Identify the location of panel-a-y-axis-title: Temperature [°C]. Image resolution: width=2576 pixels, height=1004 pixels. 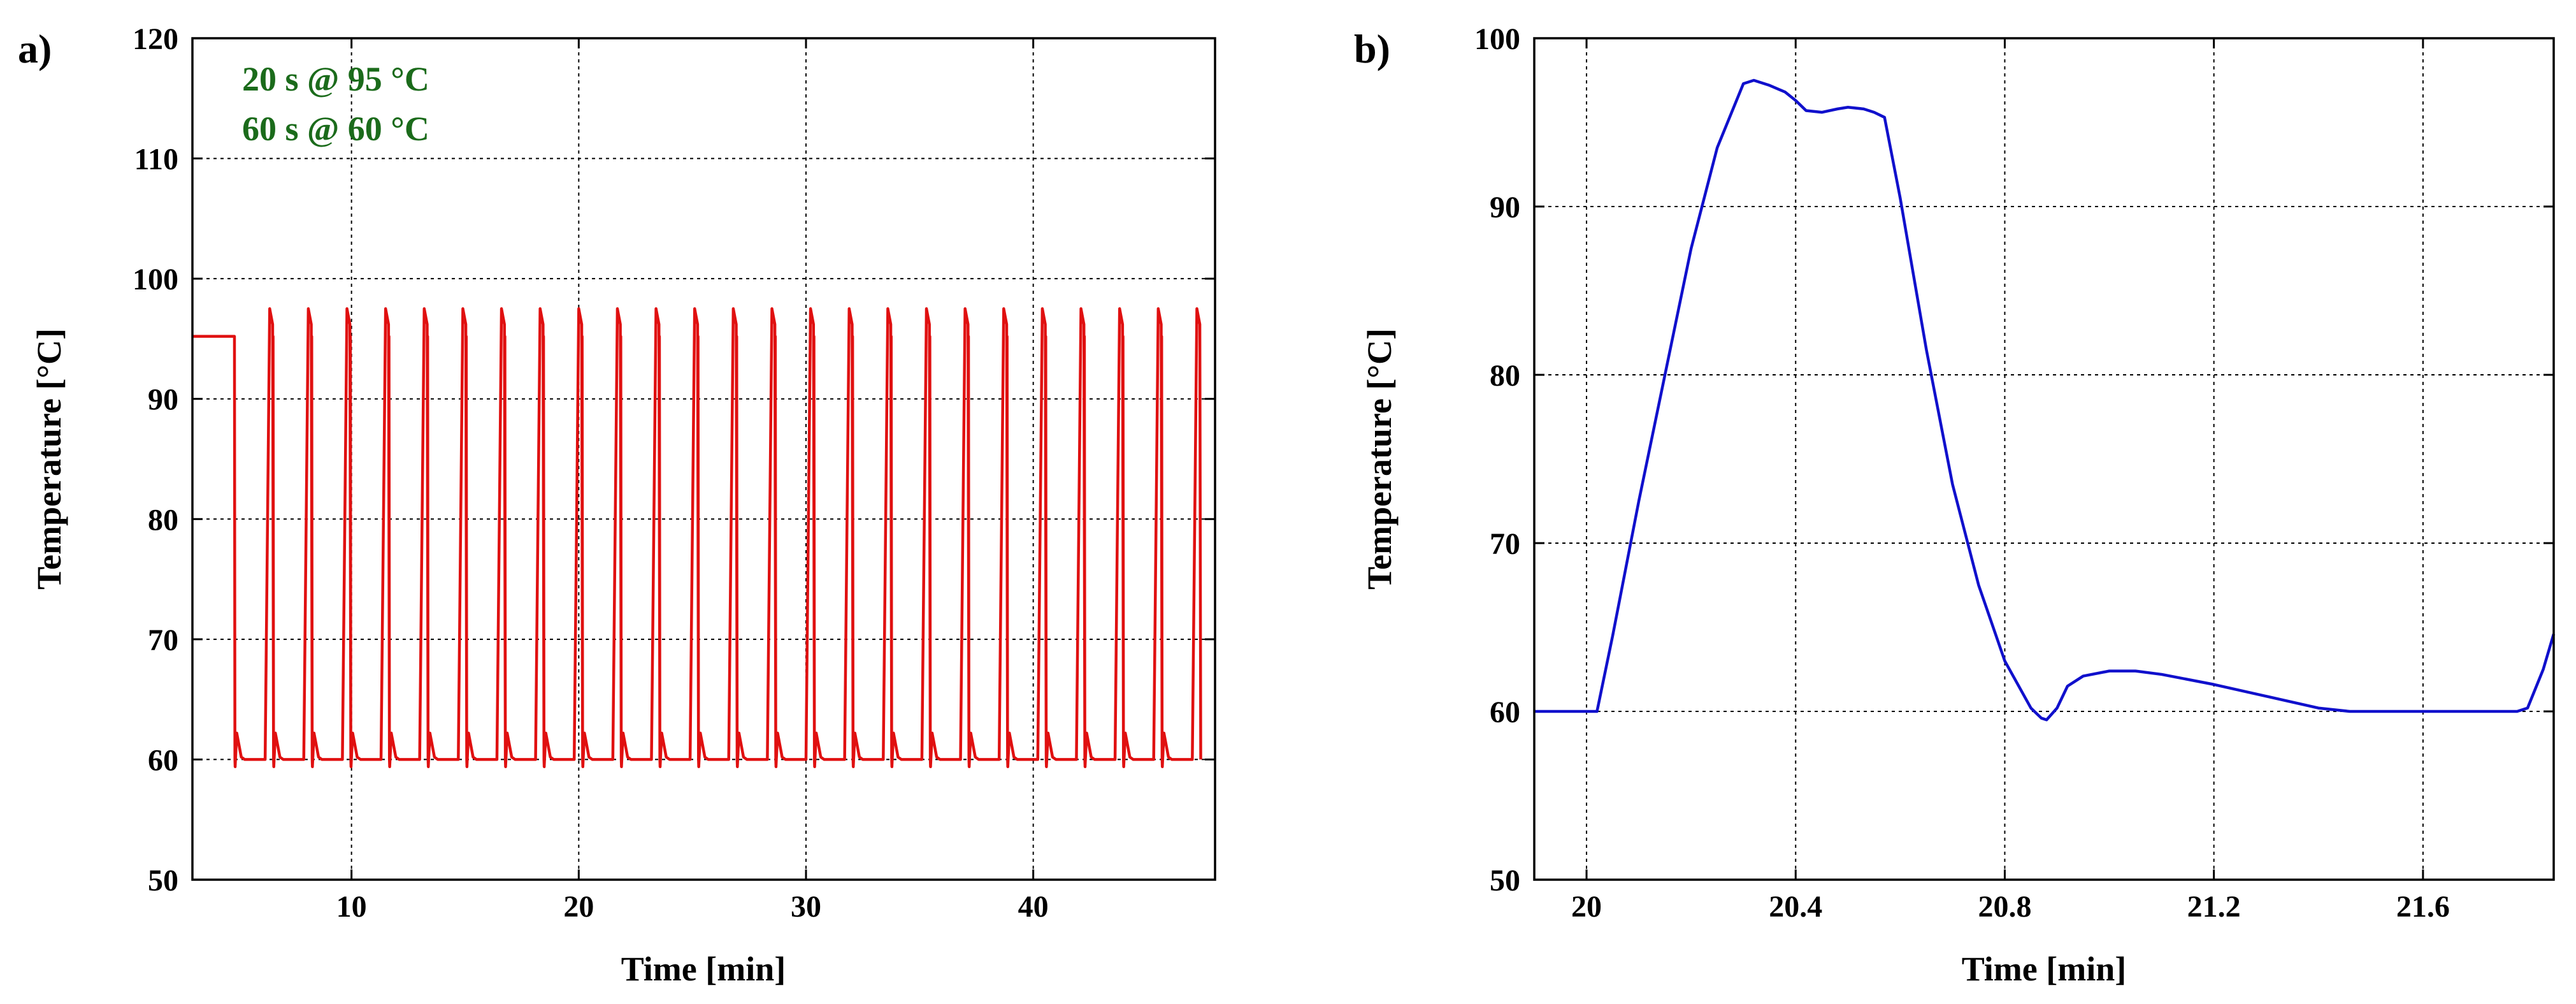
(49, 459).